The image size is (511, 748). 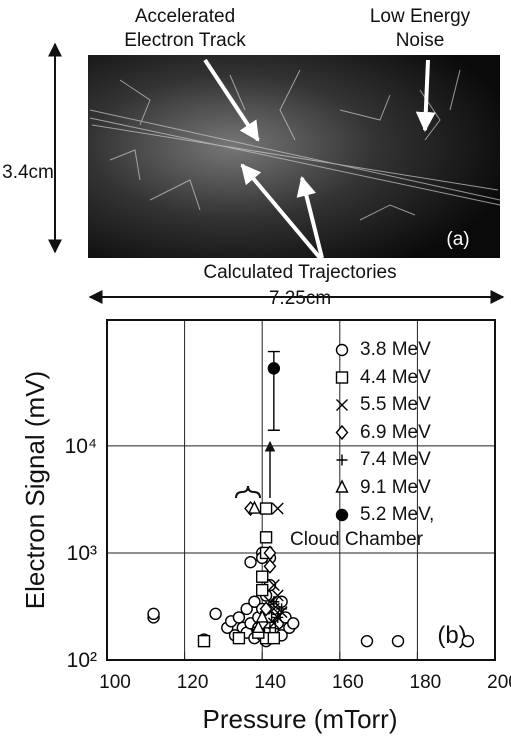 What do you see at coordinates (395, 487) in the screenshot?
I see `legend-label: 9.1 MeV` at bounding box center [395, 487].